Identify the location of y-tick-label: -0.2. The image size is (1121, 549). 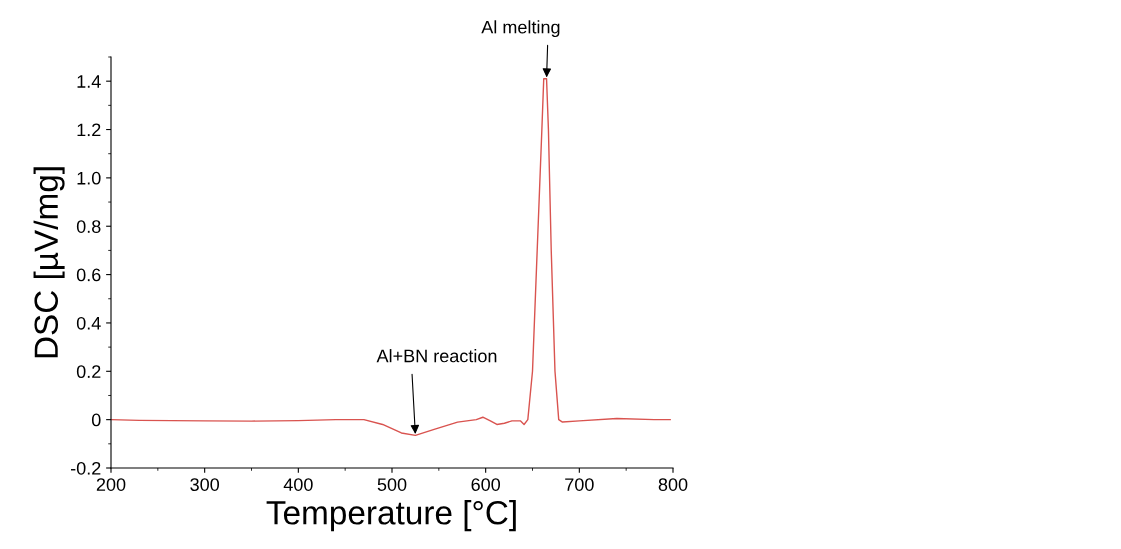
(85, 468).